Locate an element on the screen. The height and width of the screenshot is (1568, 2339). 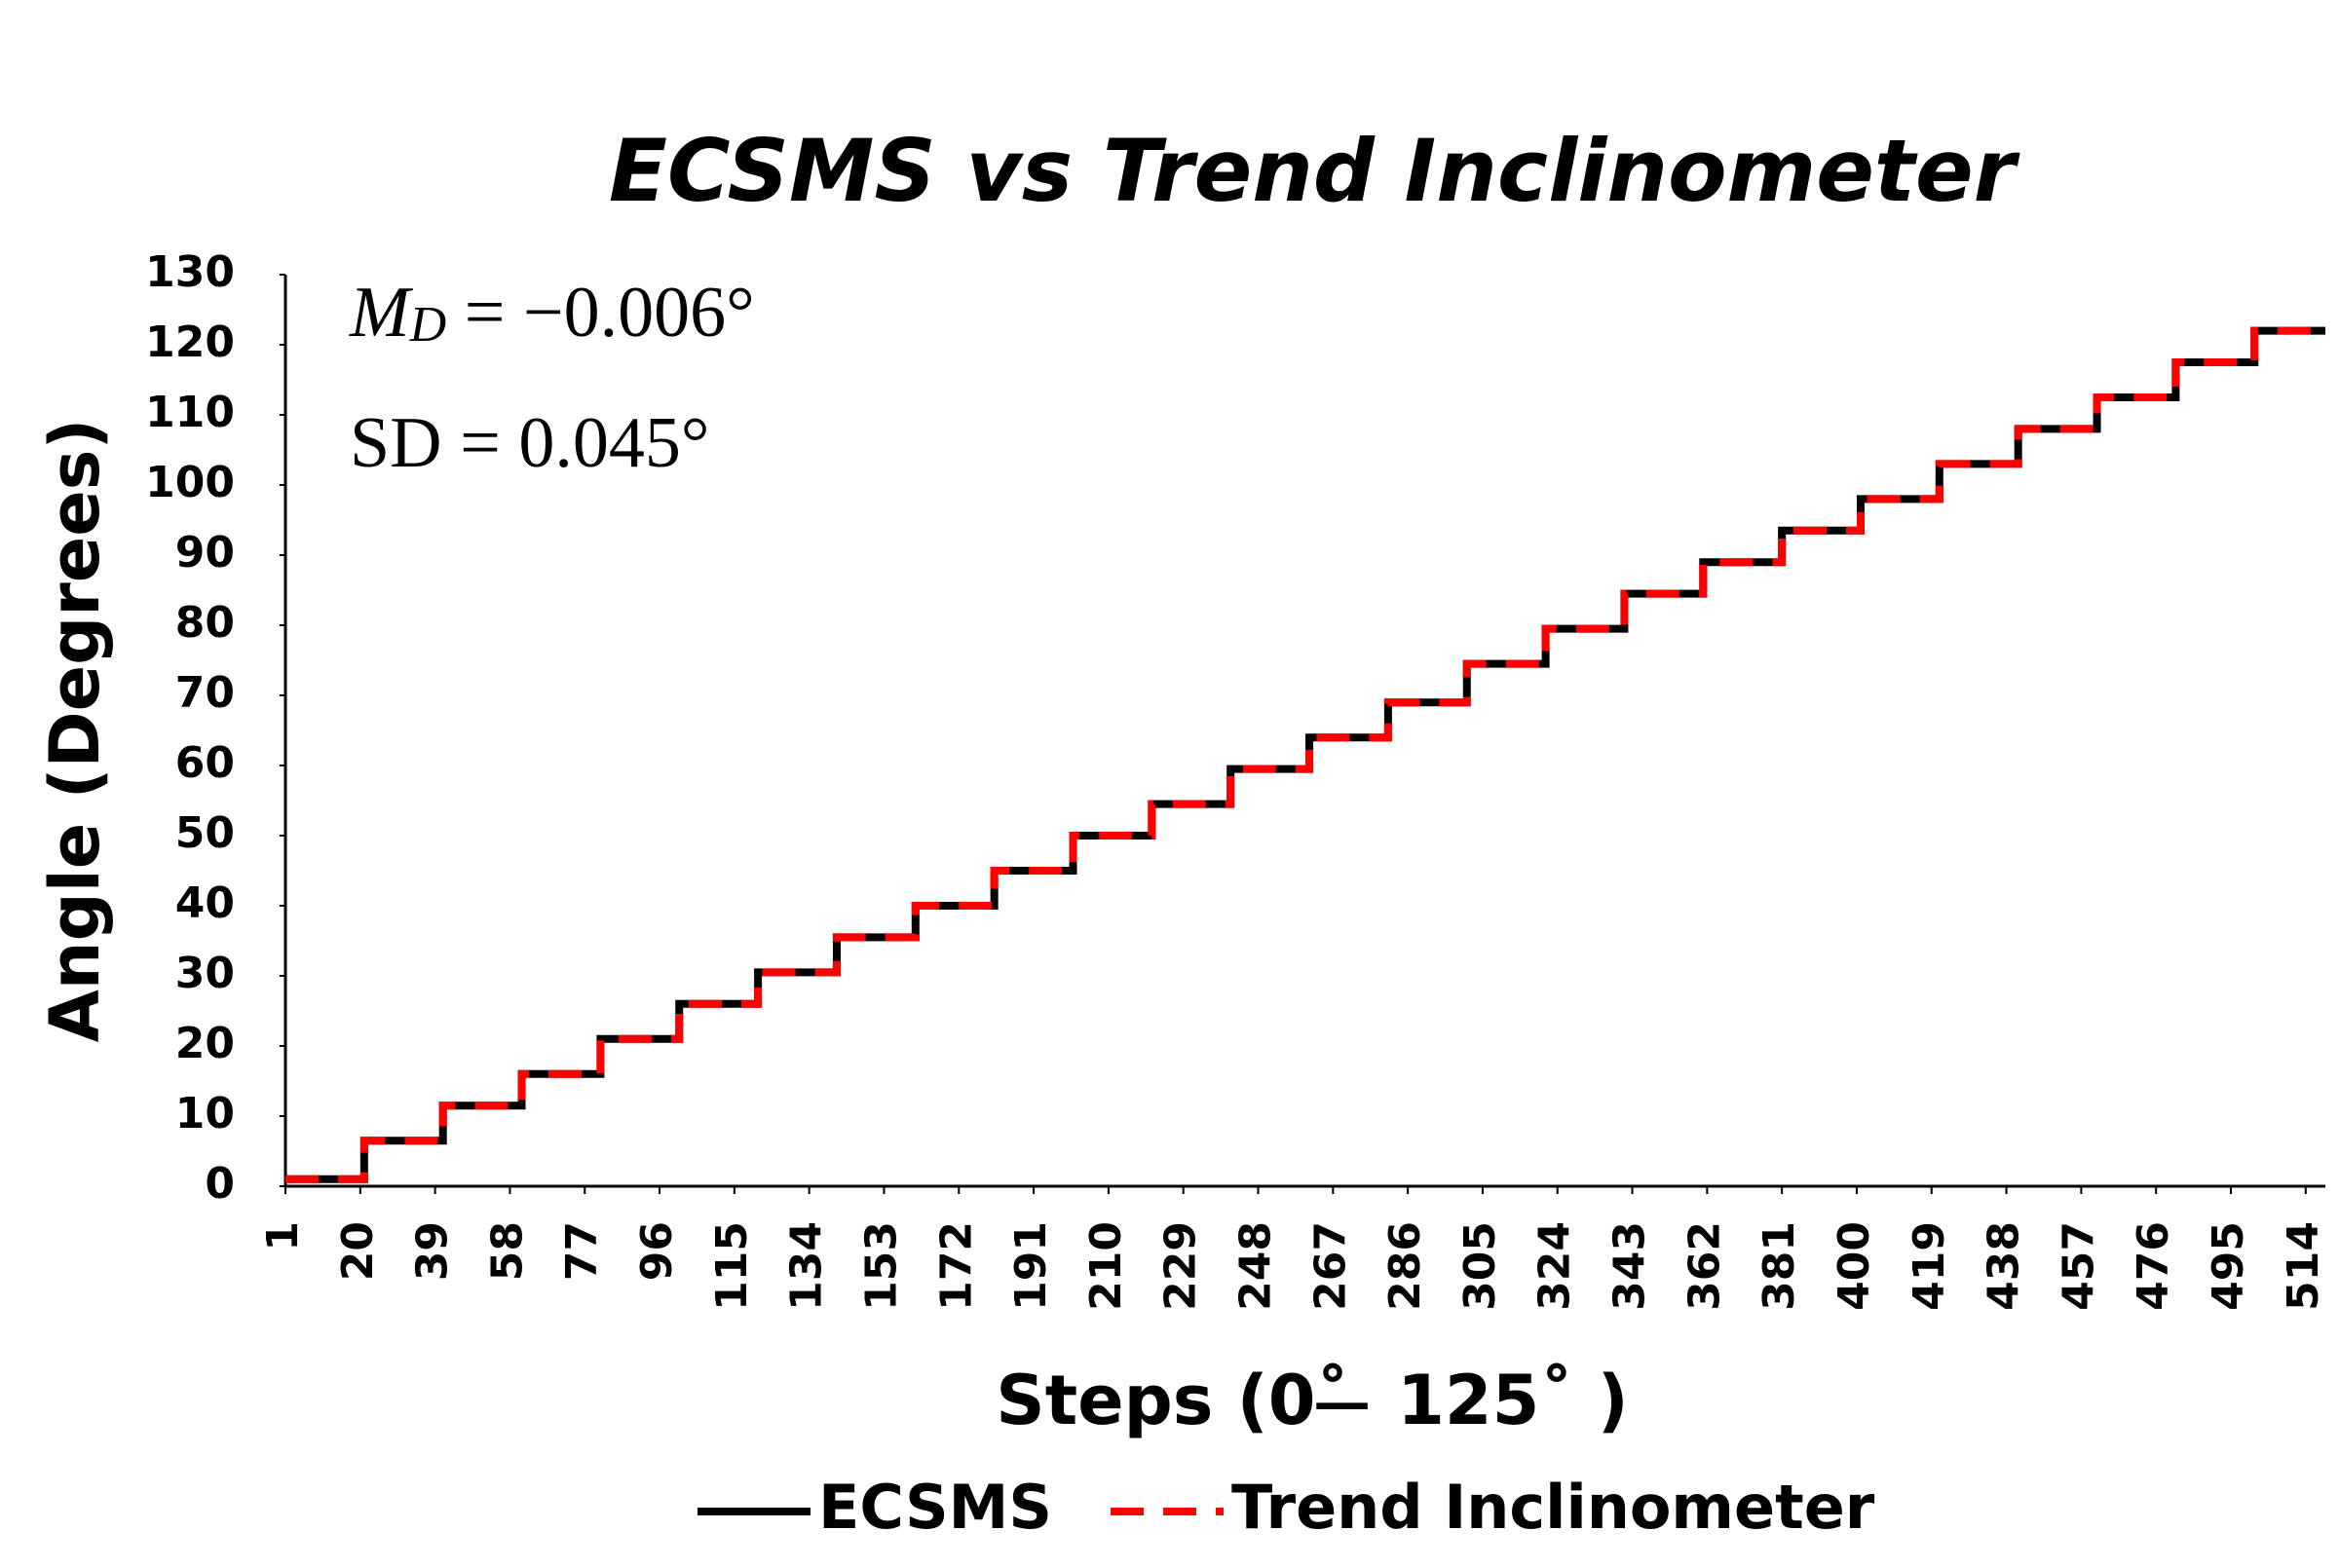
y-tick-label: 110 is located at coordinates (190, 412).